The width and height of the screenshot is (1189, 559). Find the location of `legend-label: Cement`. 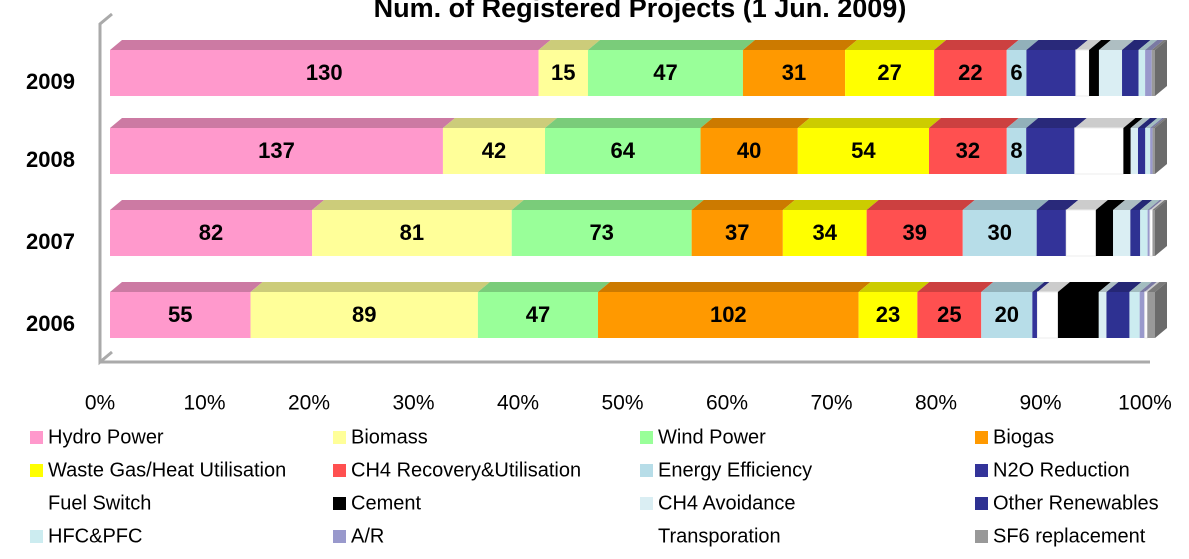

legend-label: Cement is located at coordinates (386, 503).